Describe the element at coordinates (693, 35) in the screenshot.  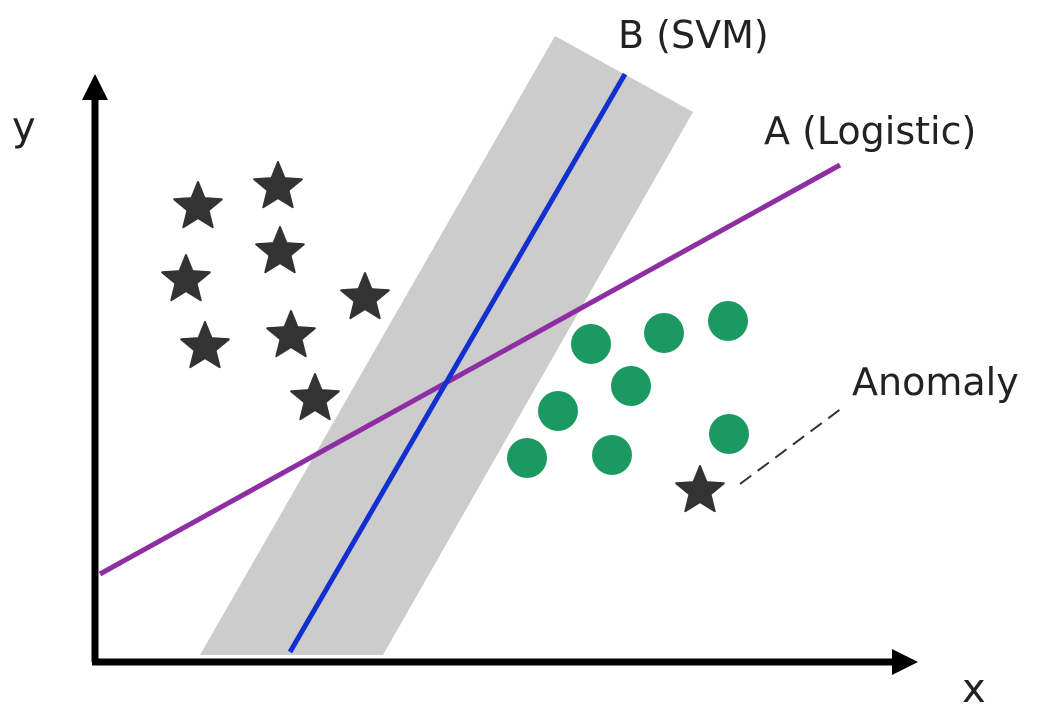
I see `svm-line-label: B (SVM)` at that location.